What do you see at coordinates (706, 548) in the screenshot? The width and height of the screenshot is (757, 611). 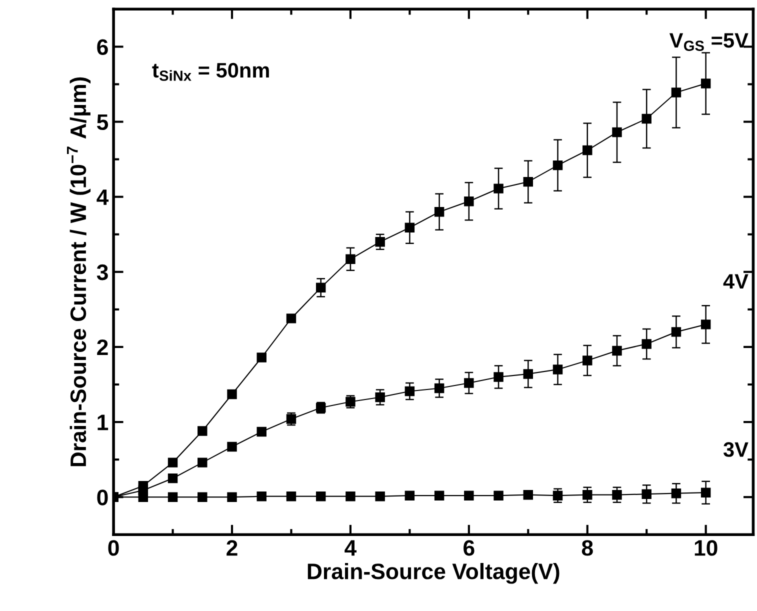 I see `x-tick-label: 10` at bounding box center [706, 548].